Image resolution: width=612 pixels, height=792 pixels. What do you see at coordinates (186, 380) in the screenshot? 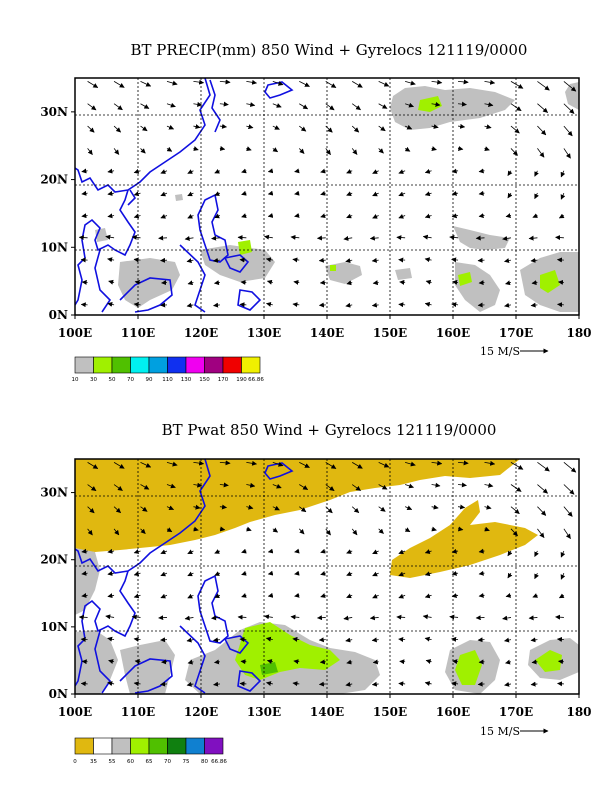
I see `colorbar-label: 130` at bounding box center [186, 380].